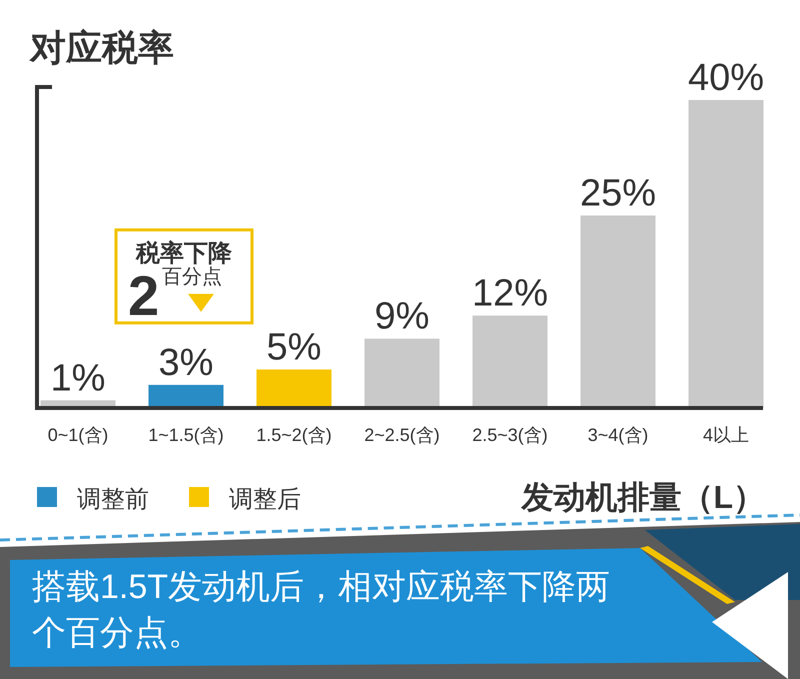 Image resolution: width=800 pixels, height=679 pixels. Describe the element at coordinates (321, 610) in the screenshot. I see `caption: 搭载1.5T发动机后，相对应税率下降两个百分点。` at that location.